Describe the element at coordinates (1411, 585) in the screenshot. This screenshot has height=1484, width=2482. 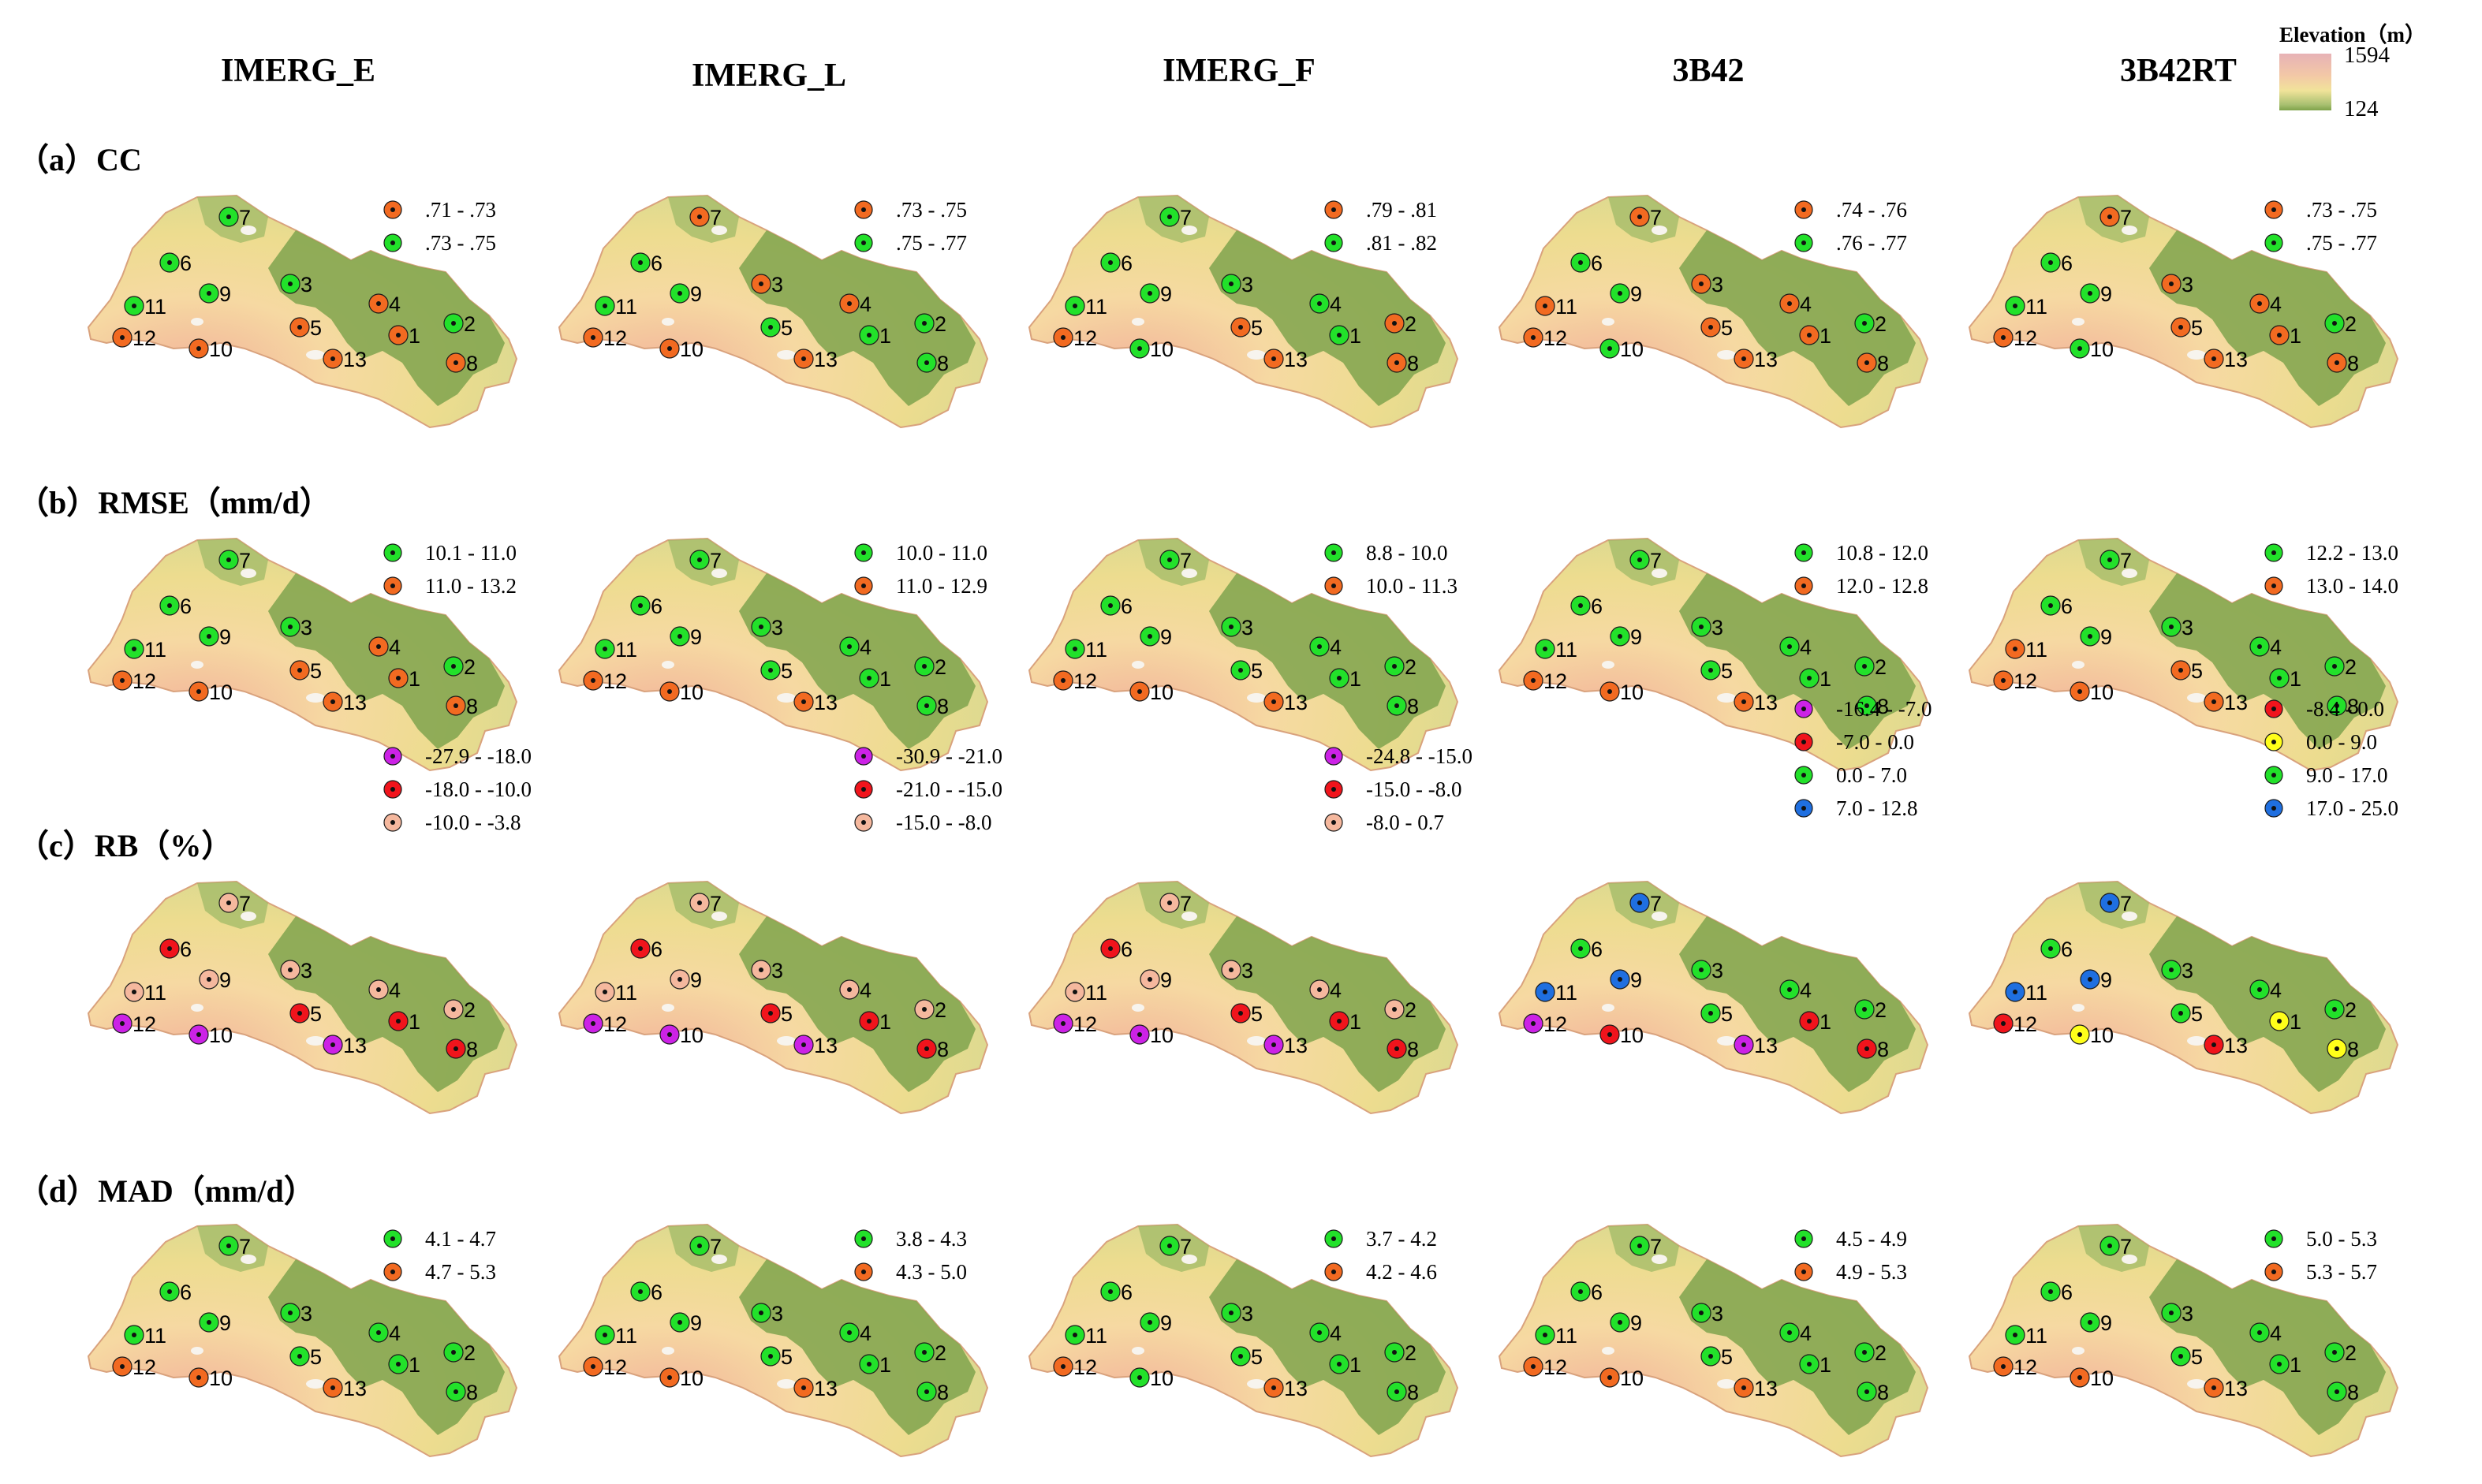
I see `legend-range-label: 10.0 - 11.3` at that location.